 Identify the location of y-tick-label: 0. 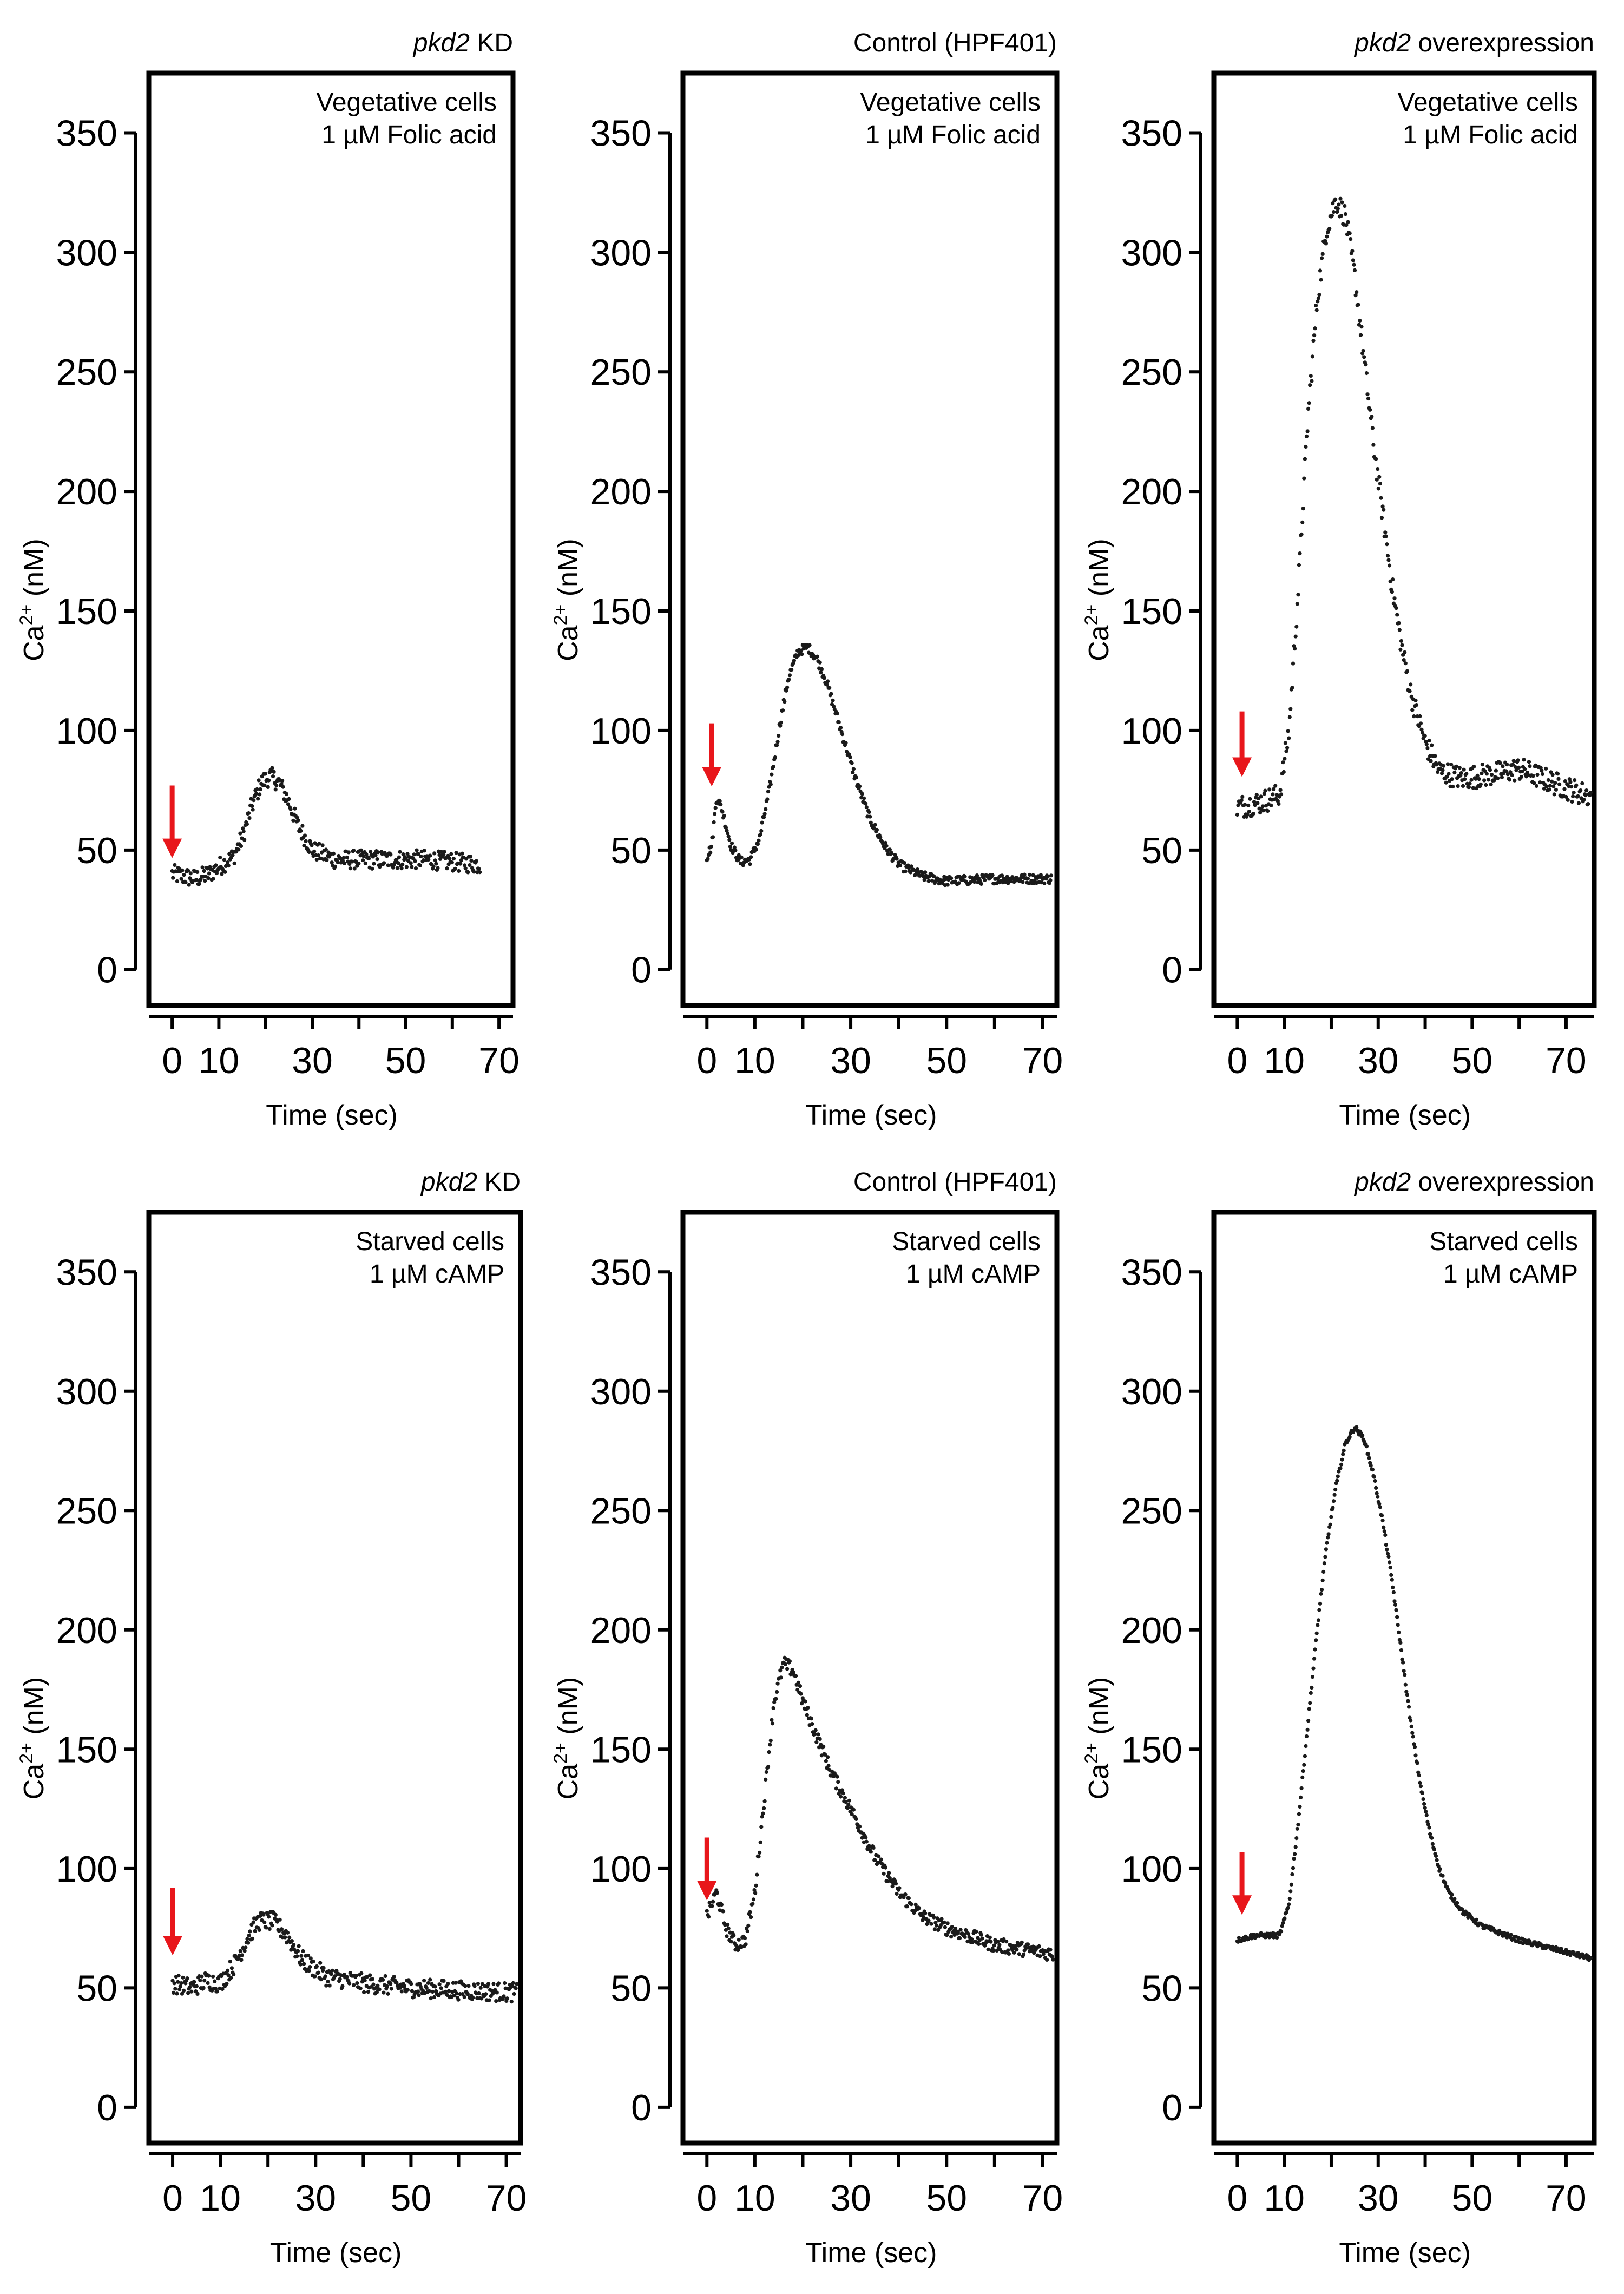
(1172, 2107).